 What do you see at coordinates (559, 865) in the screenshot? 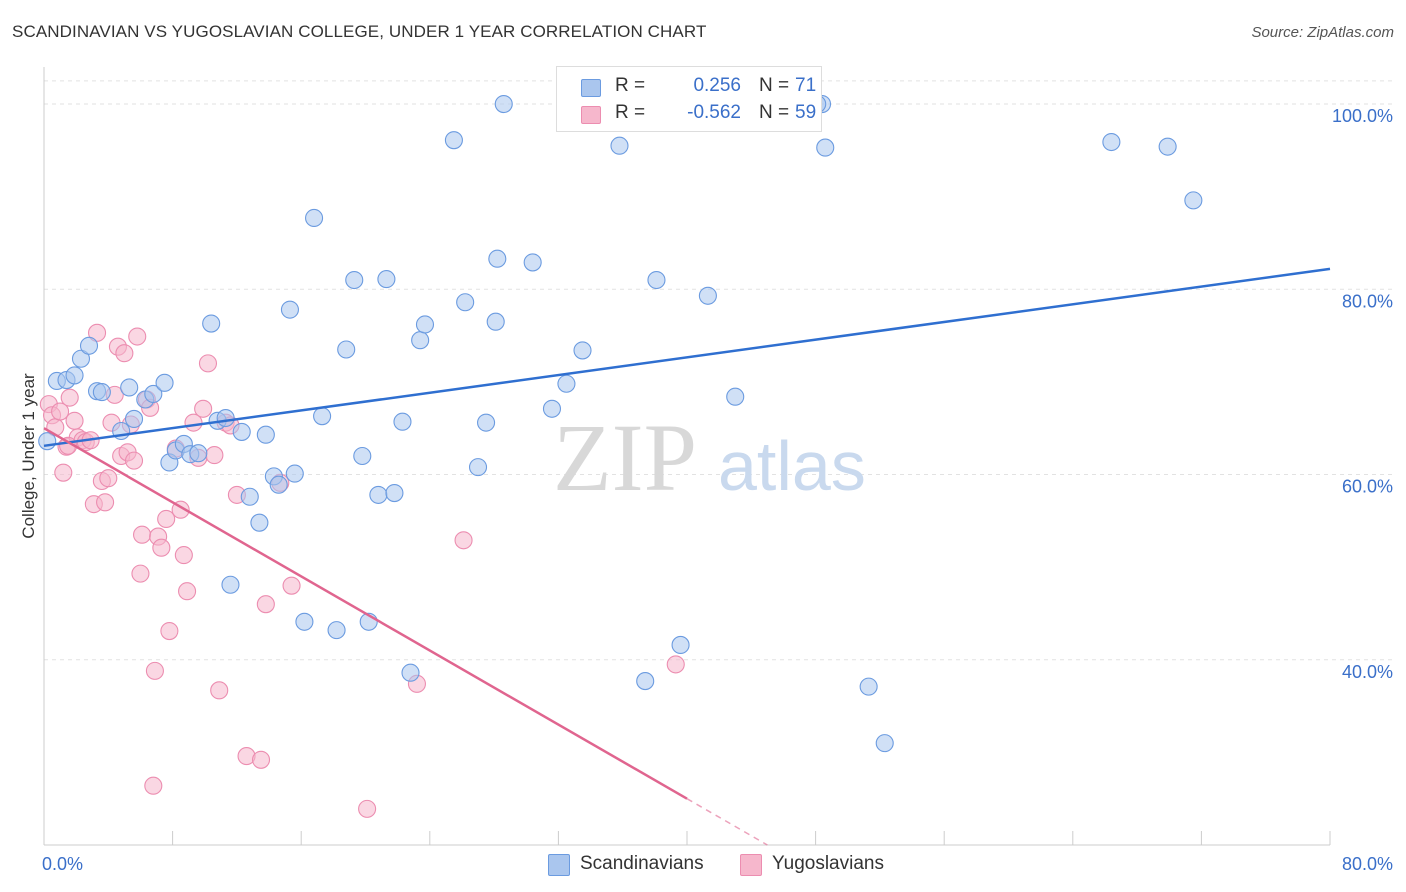
I see `legend-swatch-scandinavians` at bounding box center [559, 865].